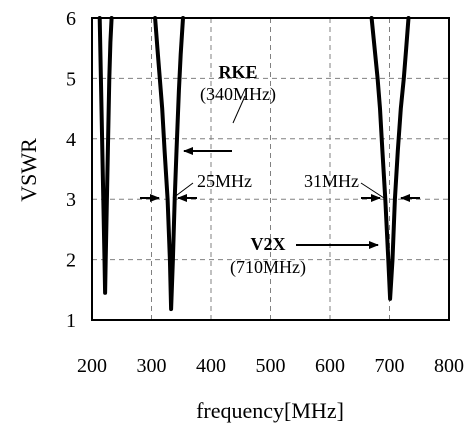 This screenshot has width=470, height=426. Describe the element at coordinates (372, 190) in the screenshot. I see `leader-line-31mhz` at that location.